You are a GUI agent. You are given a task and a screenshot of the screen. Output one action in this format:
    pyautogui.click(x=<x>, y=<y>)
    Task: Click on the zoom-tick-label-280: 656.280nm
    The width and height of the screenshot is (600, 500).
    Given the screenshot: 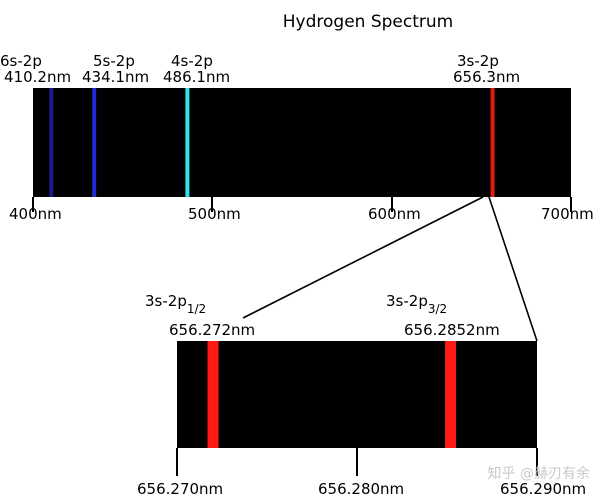 What is the action you would take?
    pyautogui.click(x=361, y=489)
    